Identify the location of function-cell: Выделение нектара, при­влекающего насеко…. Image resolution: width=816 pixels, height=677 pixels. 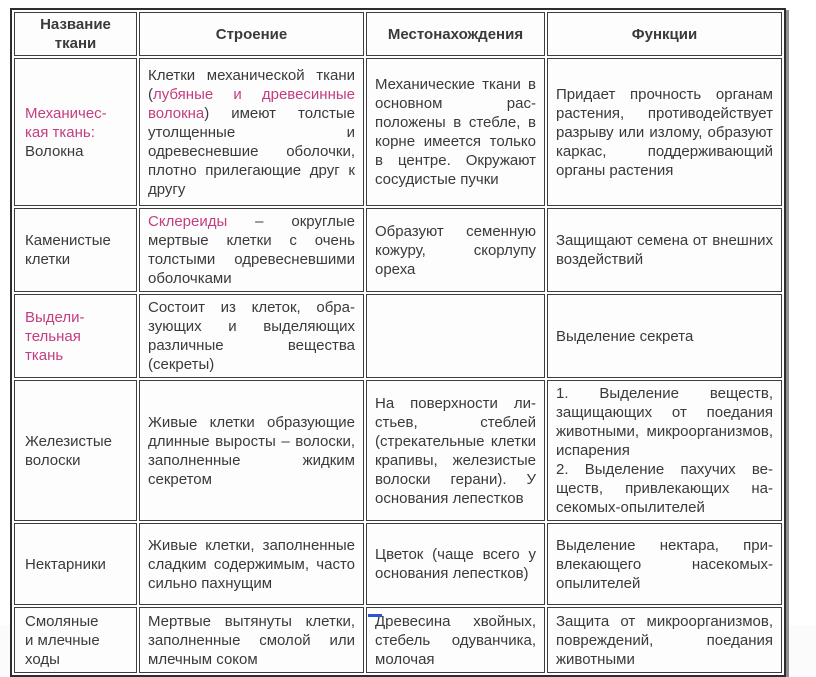
(664, 564).